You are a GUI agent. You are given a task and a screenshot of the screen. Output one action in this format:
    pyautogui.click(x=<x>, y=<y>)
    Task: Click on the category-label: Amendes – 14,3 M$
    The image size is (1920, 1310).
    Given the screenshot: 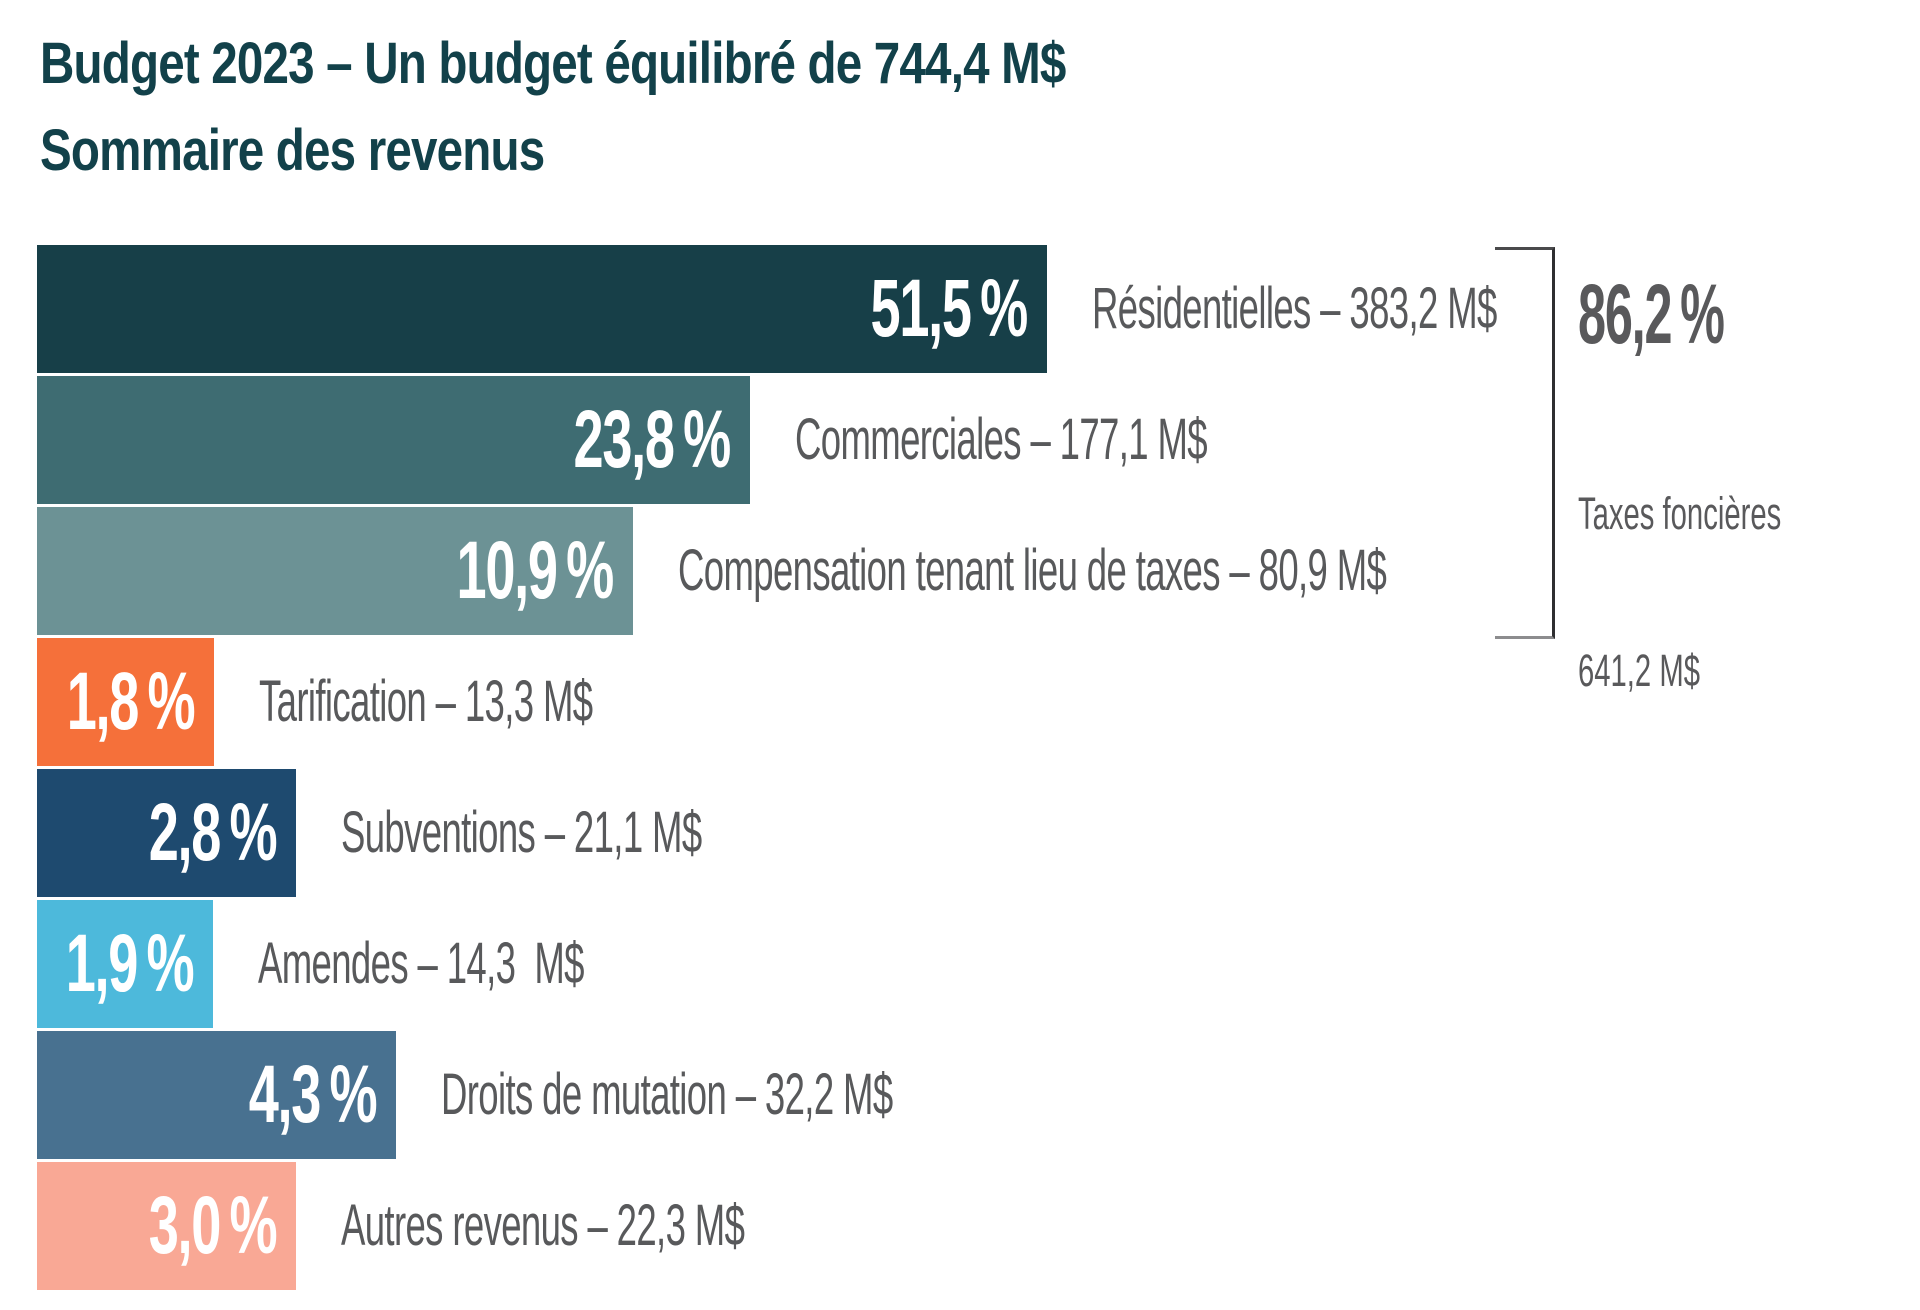 What is the action you would take?
    pyautogui.click(x=421, y=963)
    